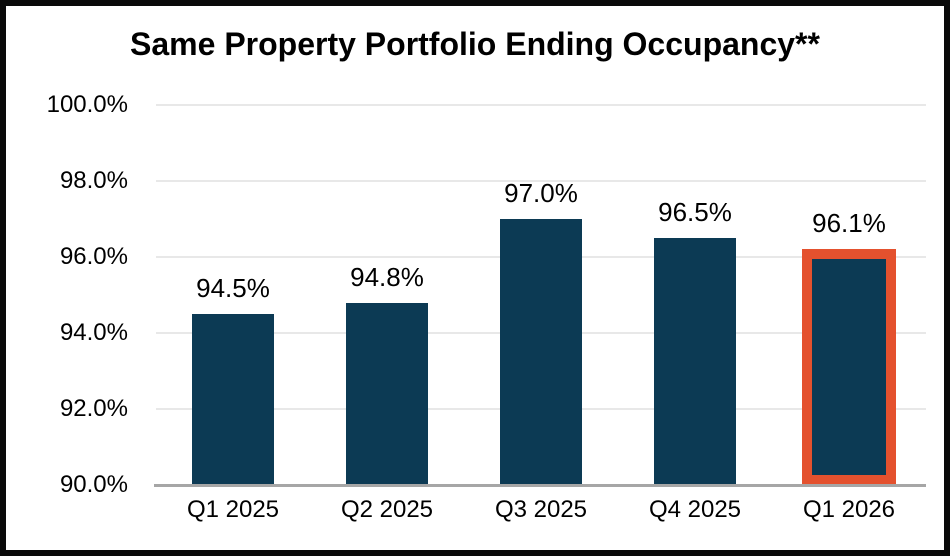  I want to click on y-axis-label: 98.0%, so click(93, 180).